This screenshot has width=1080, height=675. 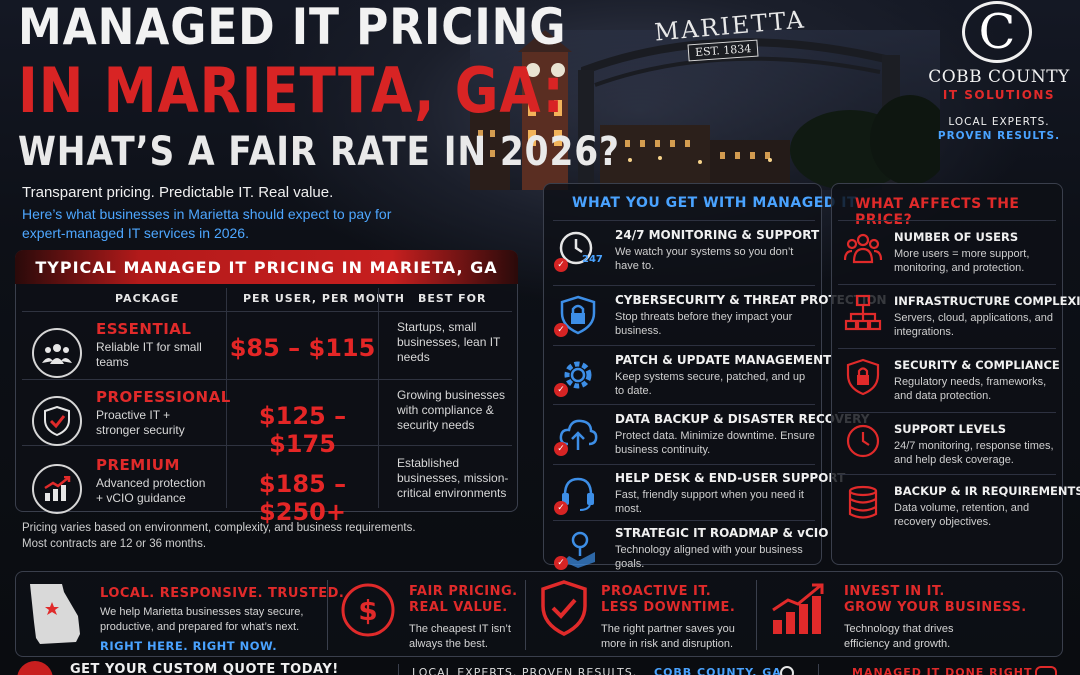 What do you see at coordinates (987, 301) in the screenshot?
I see `factor-title: INFRASTRUCTURE COMPLEXITY` at bounding box center [987, 301].